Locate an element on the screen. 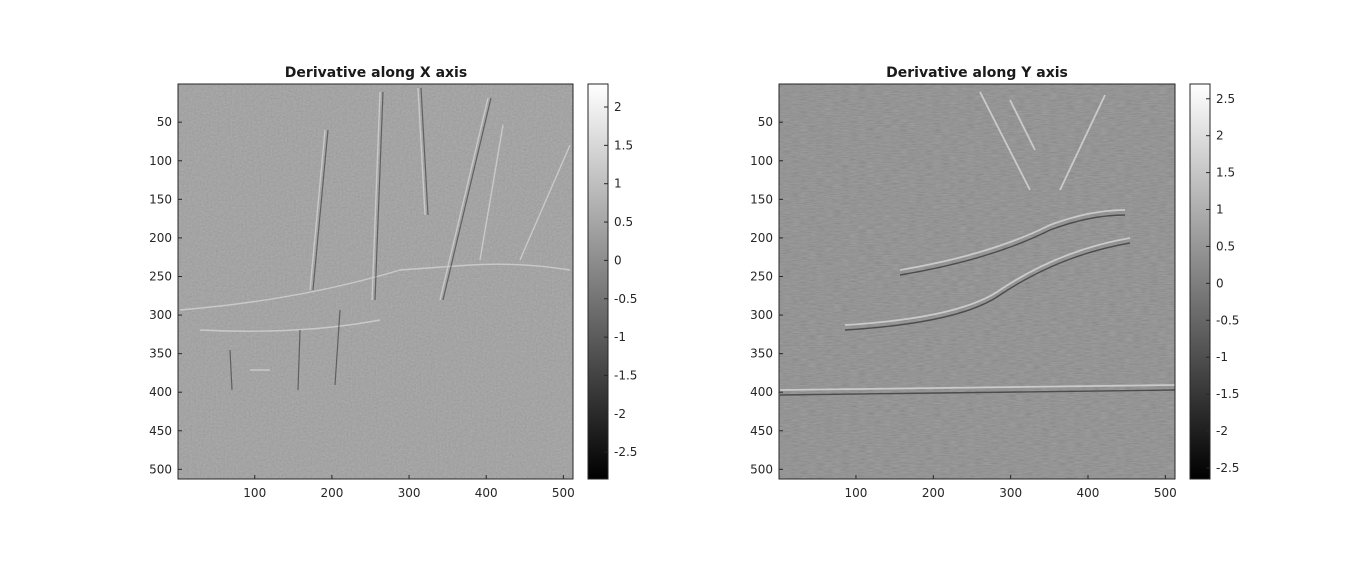  colorbar: 2.5 2 1.5 1 0.5 0 -0.5 -1 -1.5 -2 -2.5 is located at coordinates (1214, 281).